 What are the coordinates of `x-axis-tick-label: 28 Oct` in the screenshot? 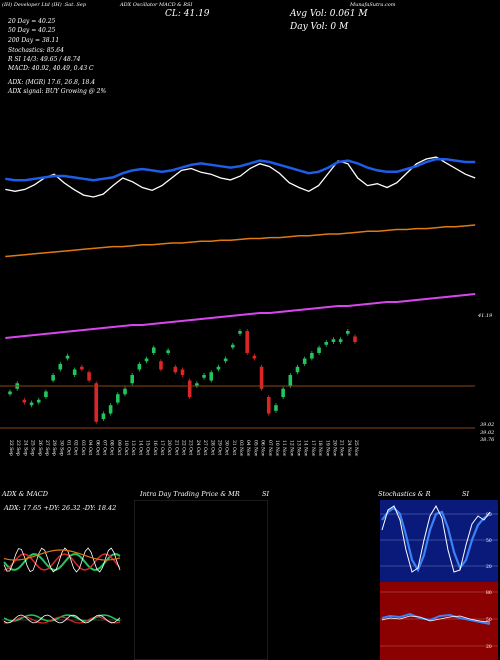 It's located at (212, 447).